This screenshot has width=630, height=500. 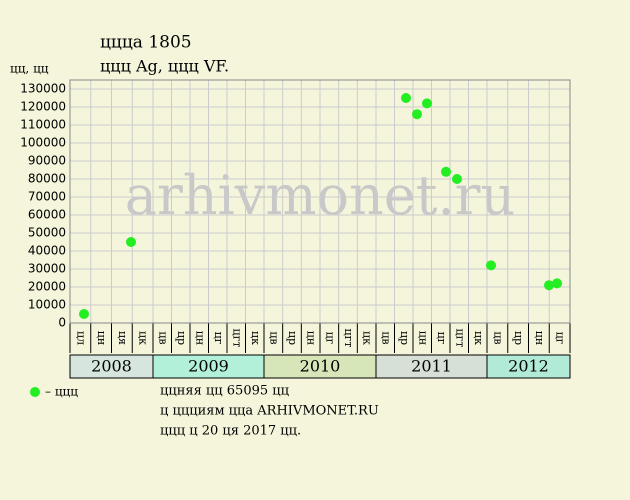 What do you see at coordinates (61, 392) in the screenshot?
I see `legend-label: – ццц` at bounding box center [61, 392].